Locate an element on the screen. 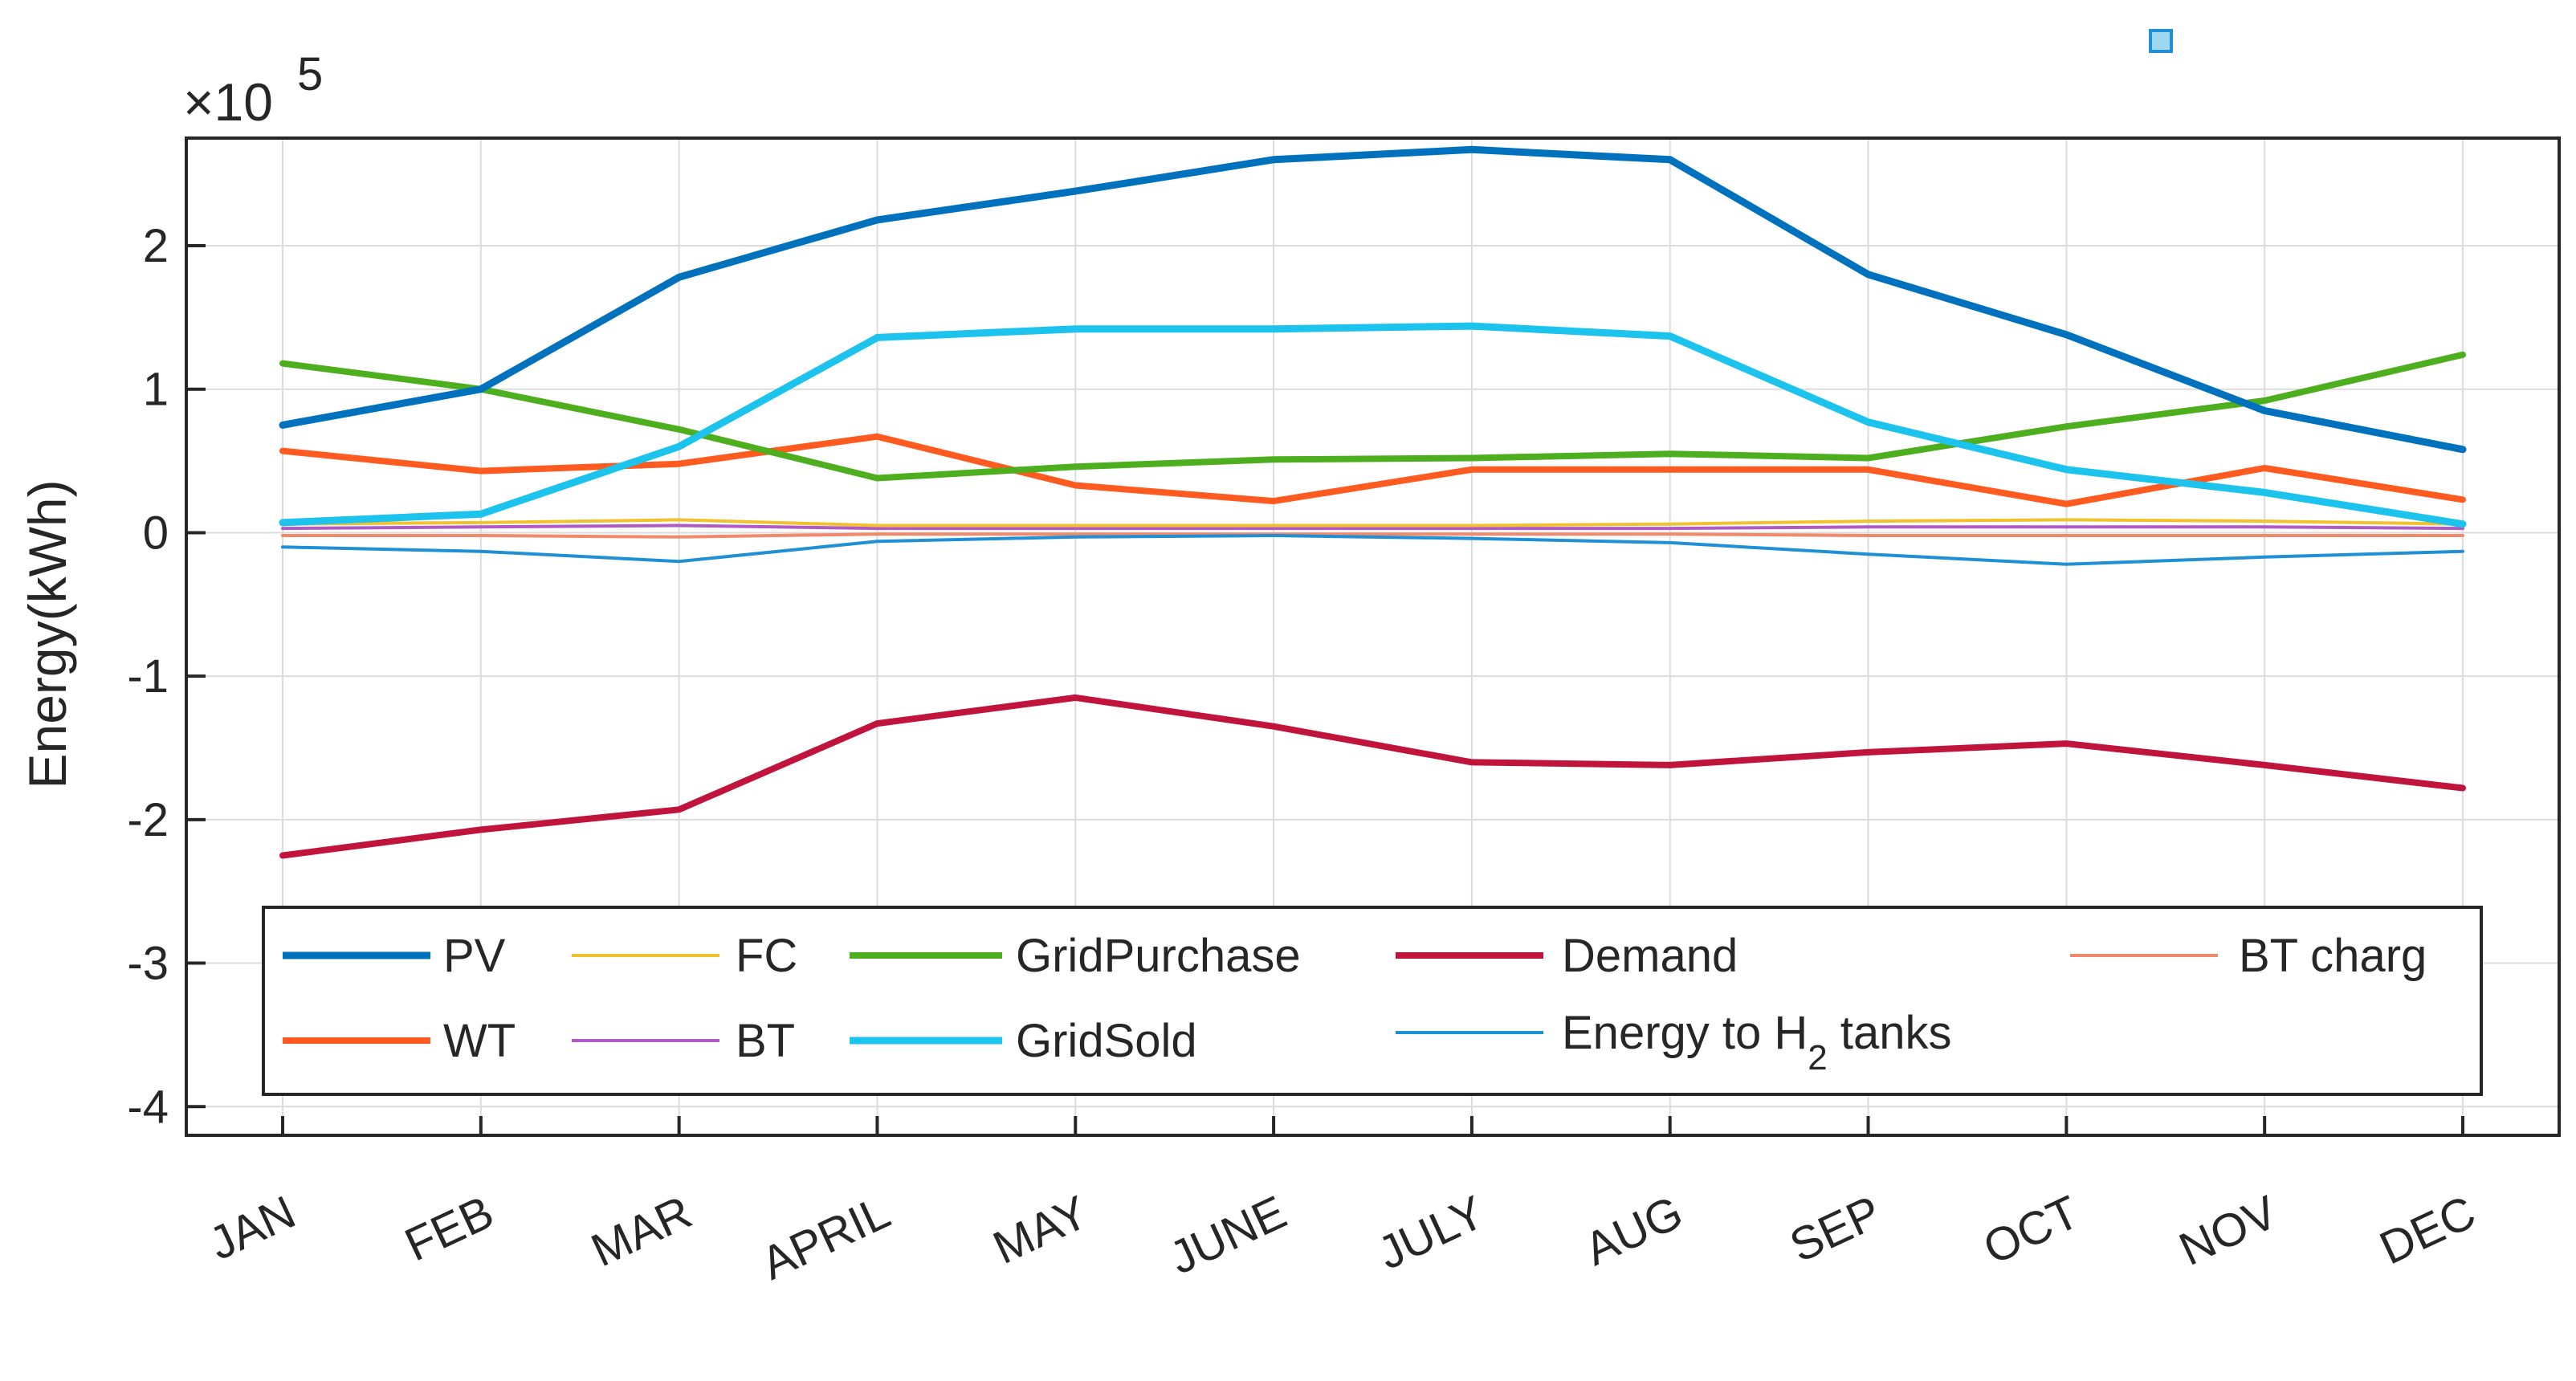 The width and height of the screenshot is (2576, 1381). legend-label-gridsold: GridSold is located at coordinates (1106, 1041).